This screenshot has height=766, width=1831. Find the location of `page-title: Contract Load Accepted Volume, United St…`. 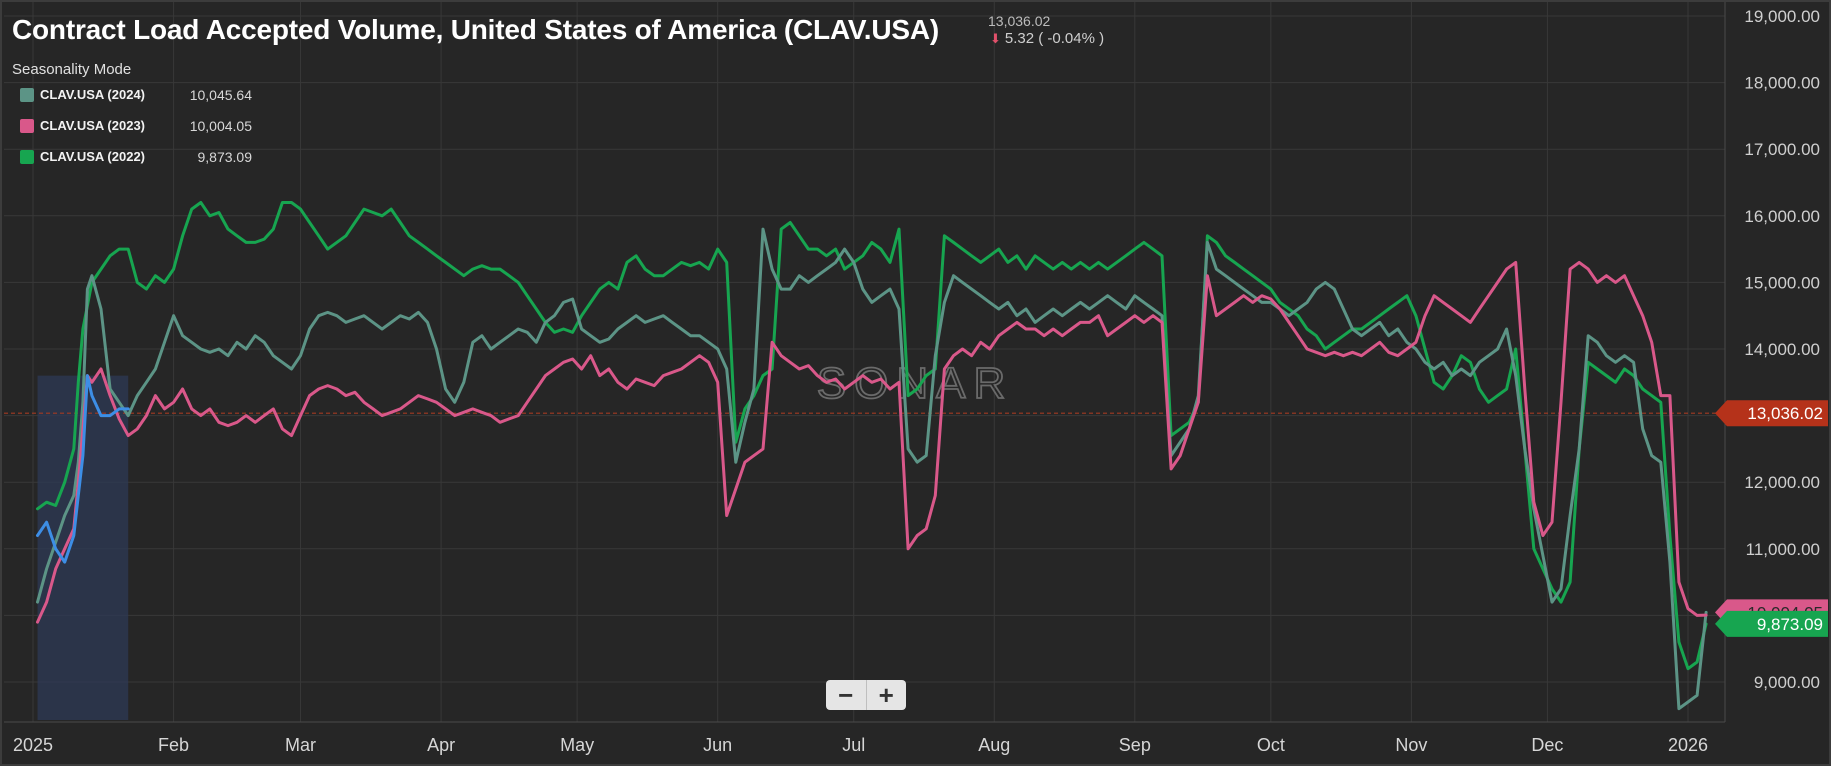

page-title: Contract Load Accepted Volume, United St… is located at coordinates (476, 29).